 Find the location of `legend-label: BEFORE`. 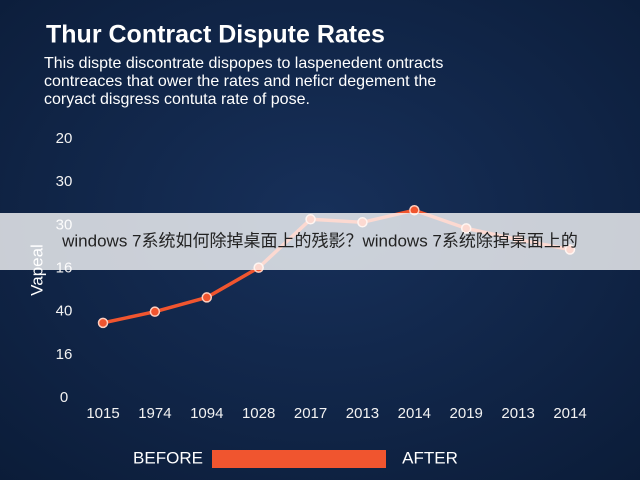

legend-label: BEFORE is located at coordinates (168, 457).